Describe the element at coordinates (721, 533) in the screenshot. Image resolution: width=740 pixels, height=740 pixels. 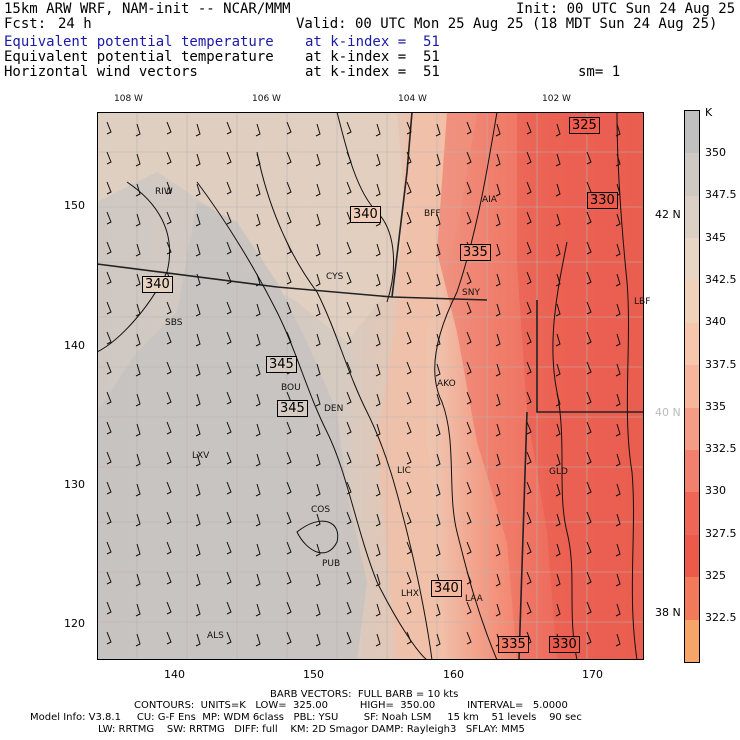
I see `colorbar-label: 327.5` at that location.